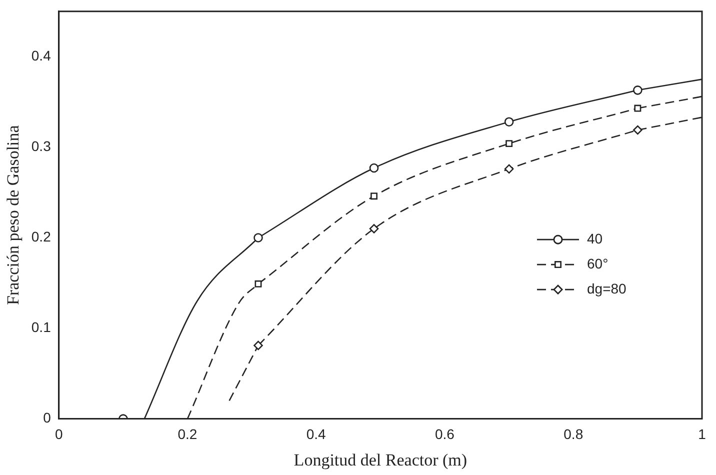  I want to click on y-tick-label: 0.3, so click(41, 146).